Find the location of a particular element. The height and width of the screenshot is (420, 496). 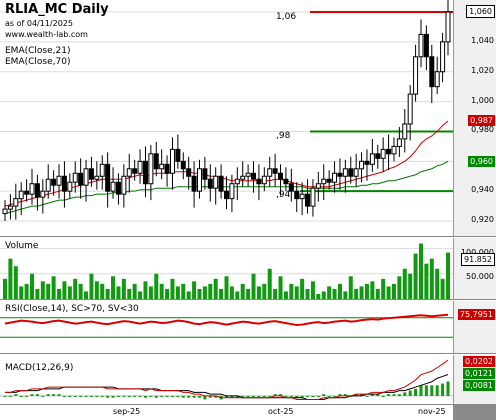

macd-pane: MACD(12,26,9) 0,0202 0,0121 0,0081 is located at coordinates (248, 380).